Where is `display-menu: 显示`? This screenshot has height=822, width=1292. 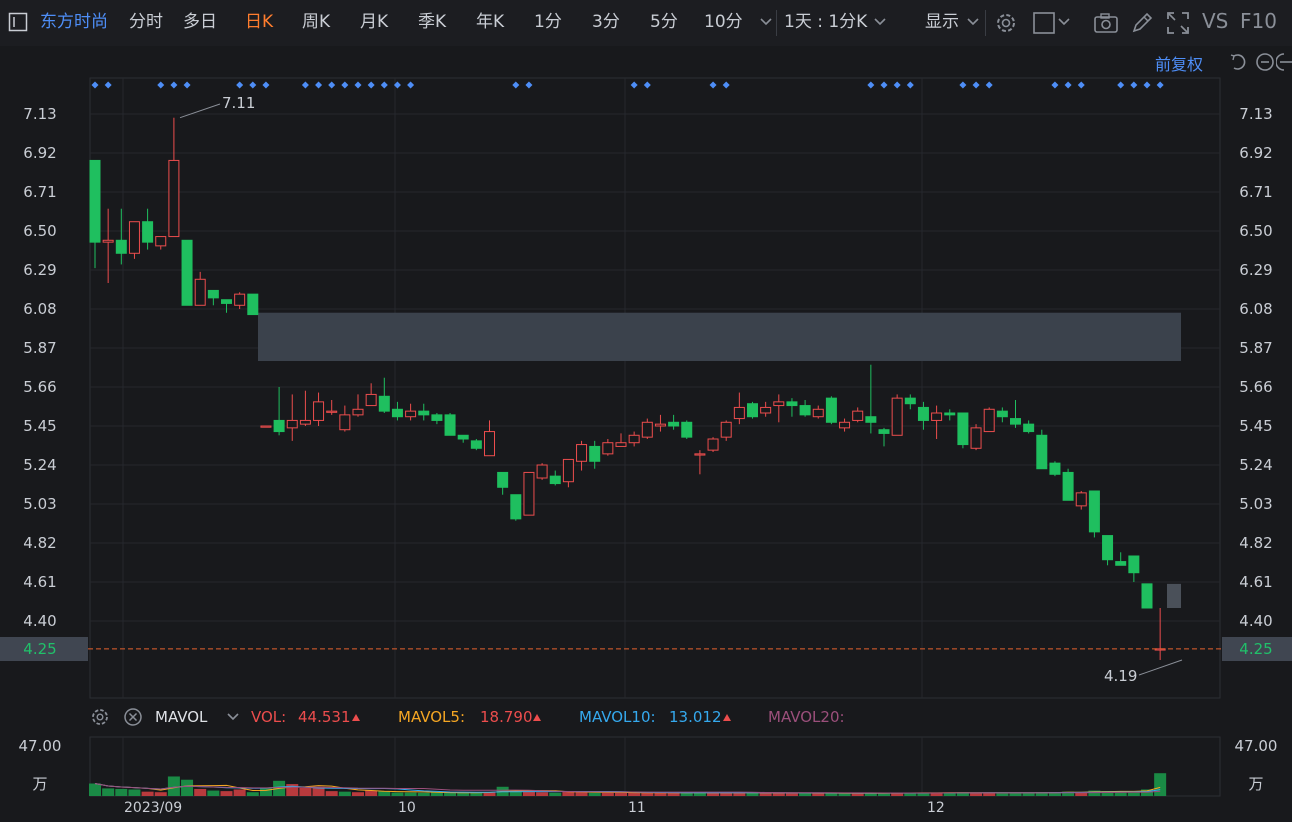 display-menu: 显示 is located at coordinates (942, 22).